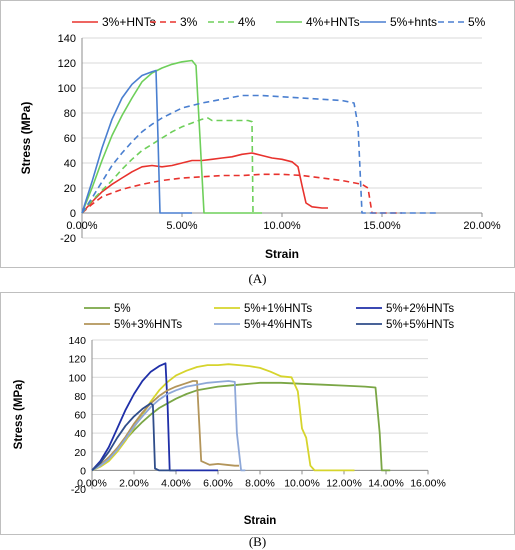  What do you see at coordinates (344, 483) in the screenshot?
I see `x-tick-label: 12.00%` at bounding box center [344, 483].